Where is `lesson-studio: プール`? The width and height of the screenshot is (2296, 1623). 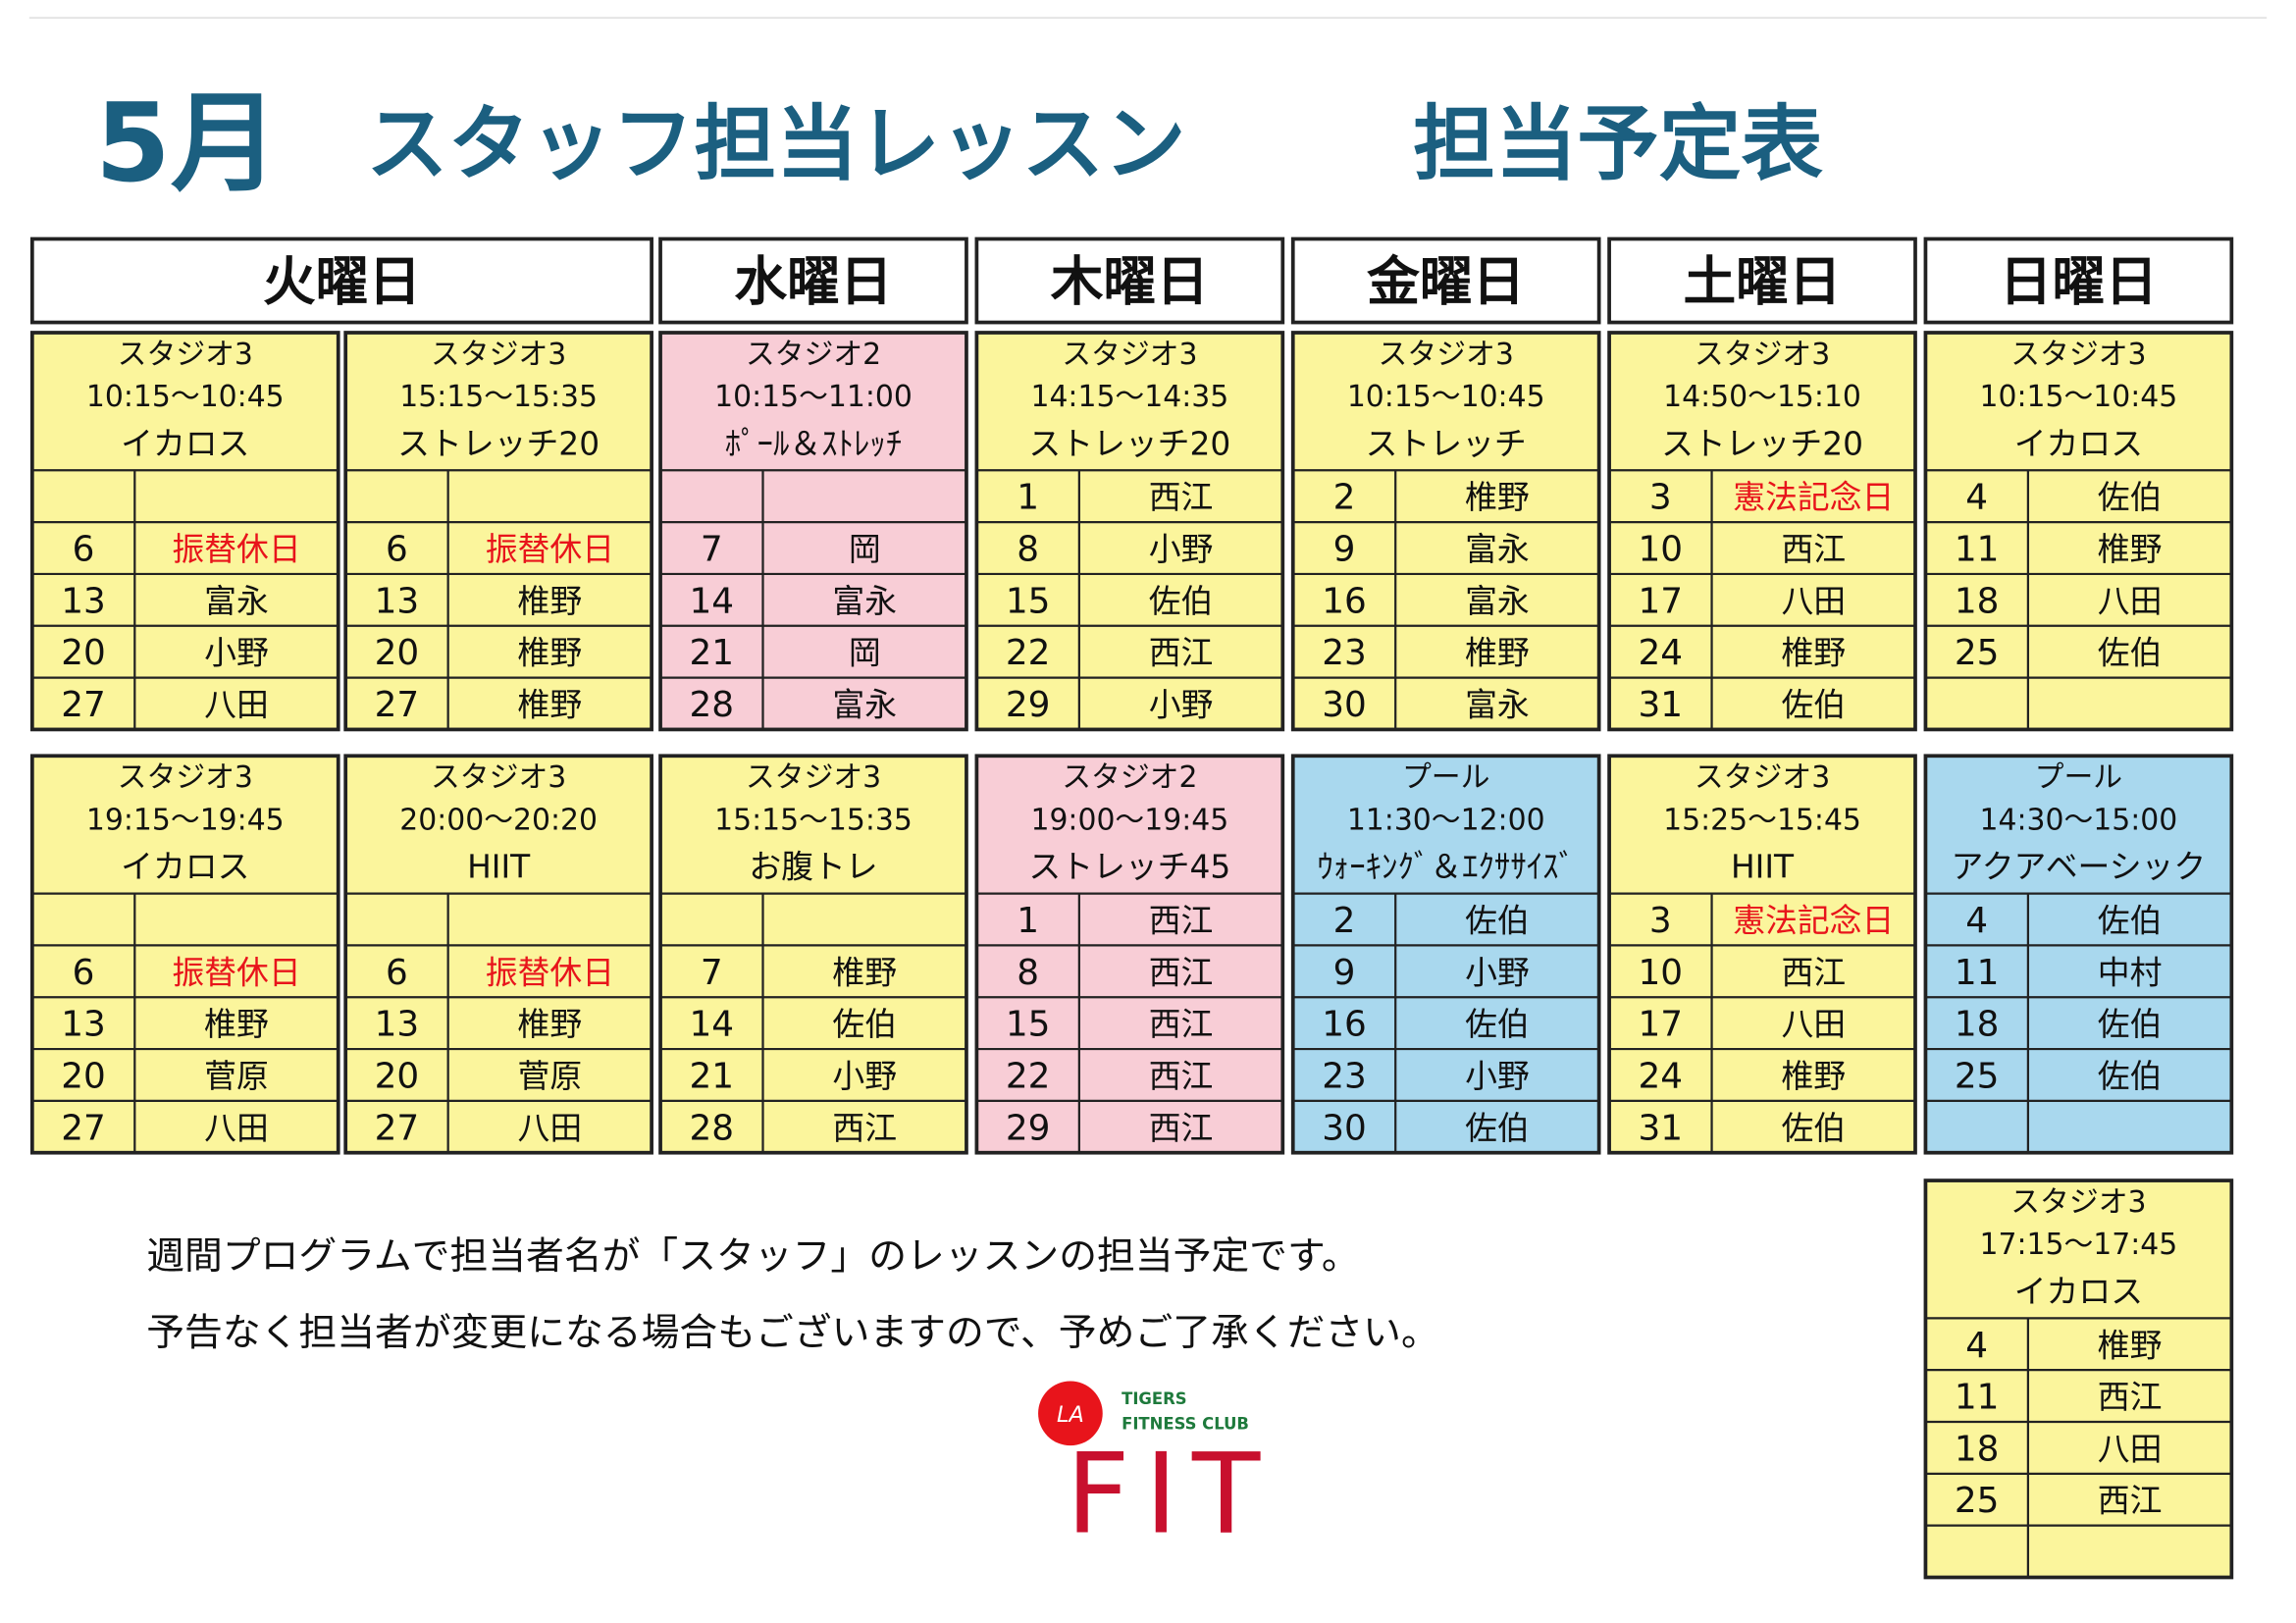
lesson-studio: プール is located at coordinates (1445, 777).